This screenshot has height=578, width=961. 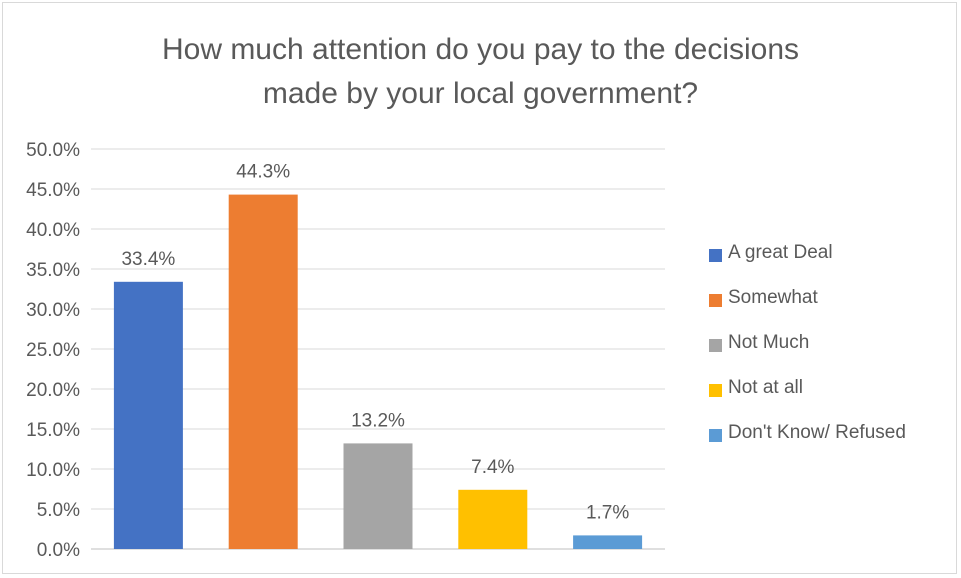 I want to click on y-tick-label: 30.0%, so click(x=53, y=310).